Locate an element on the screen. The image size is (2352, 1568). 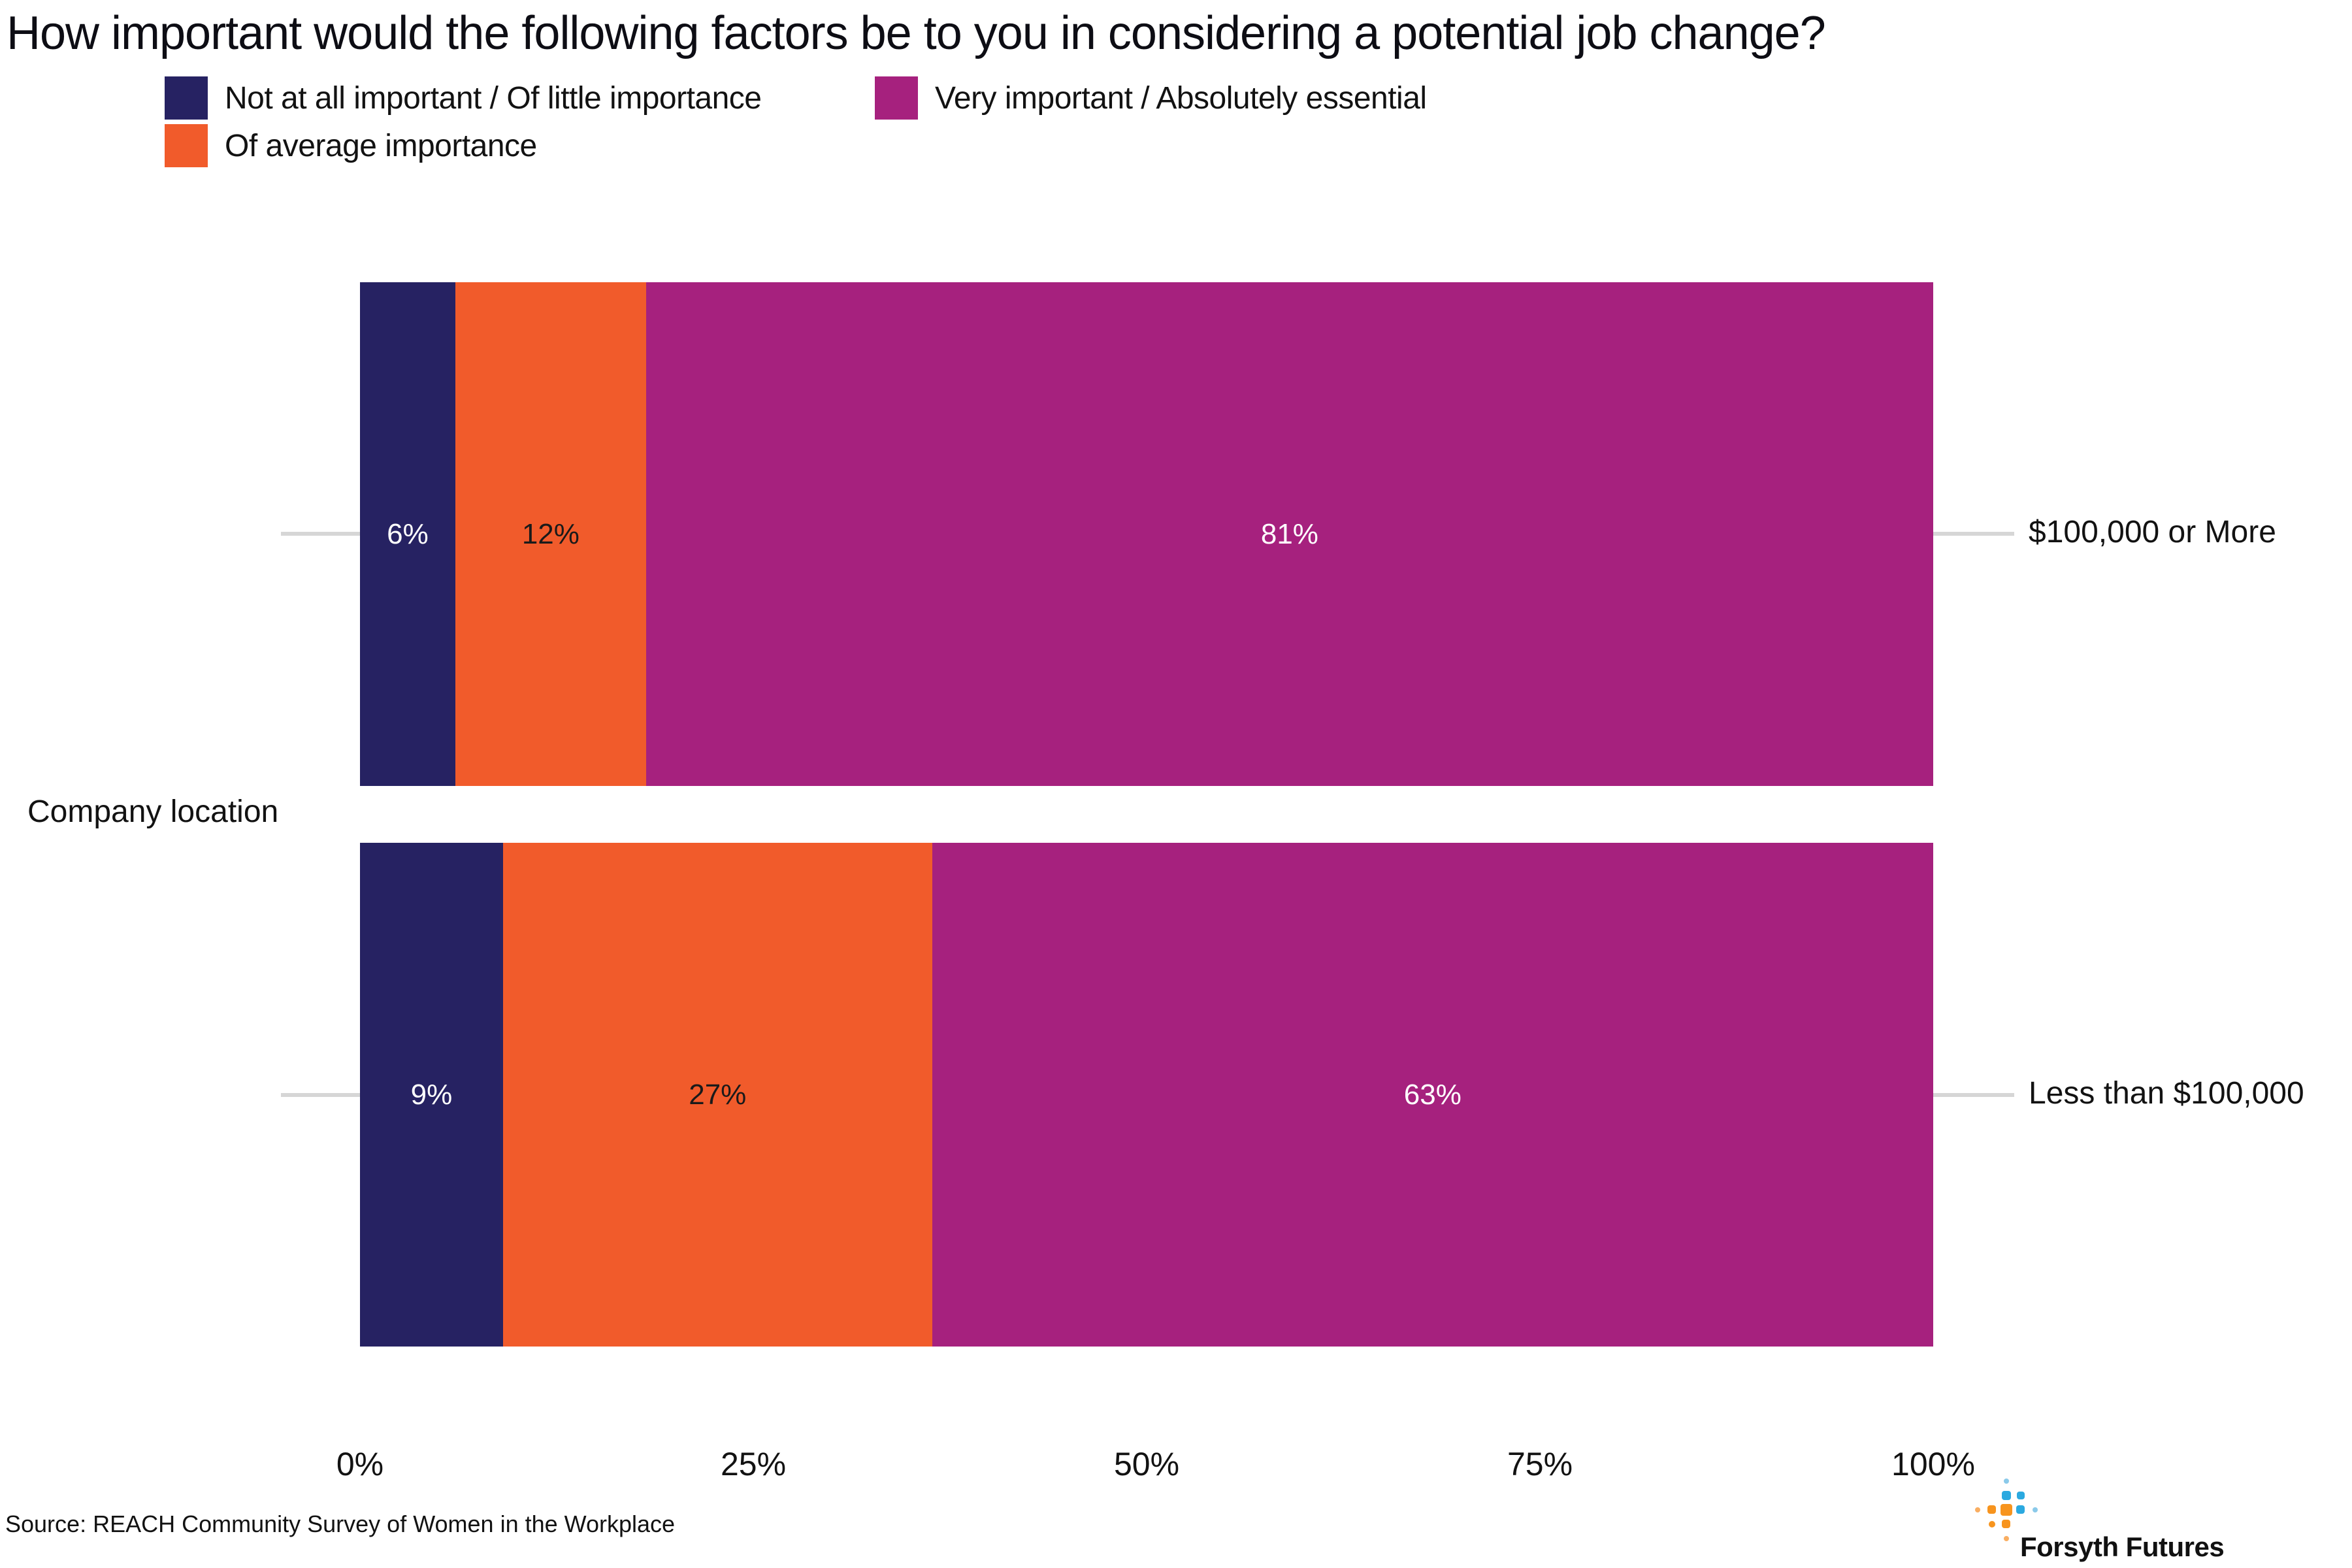
bar-segment-value: 27% is located at coordinates (718, 1094).